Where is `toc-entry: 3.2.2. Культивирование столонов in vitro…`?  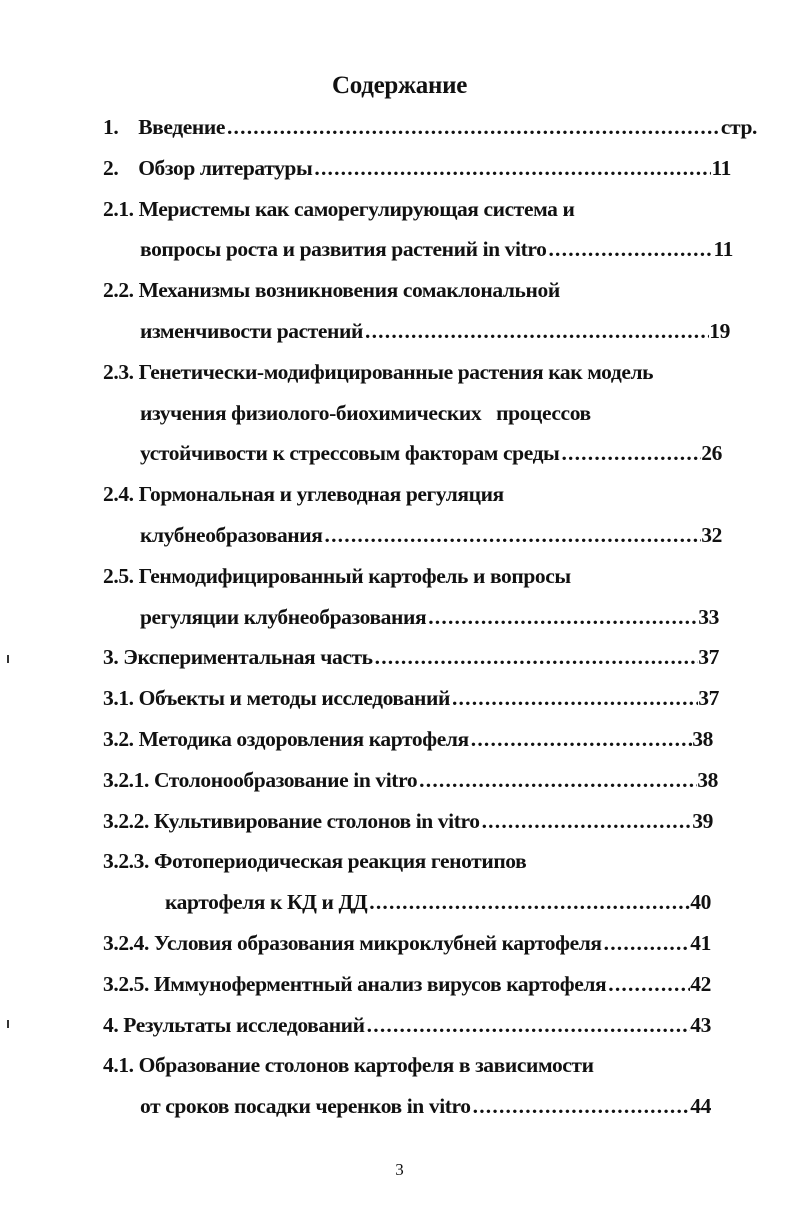
toc-entry: 3.2.2. Культивирование столонов in vitro… is located at coordinates (408, 820).